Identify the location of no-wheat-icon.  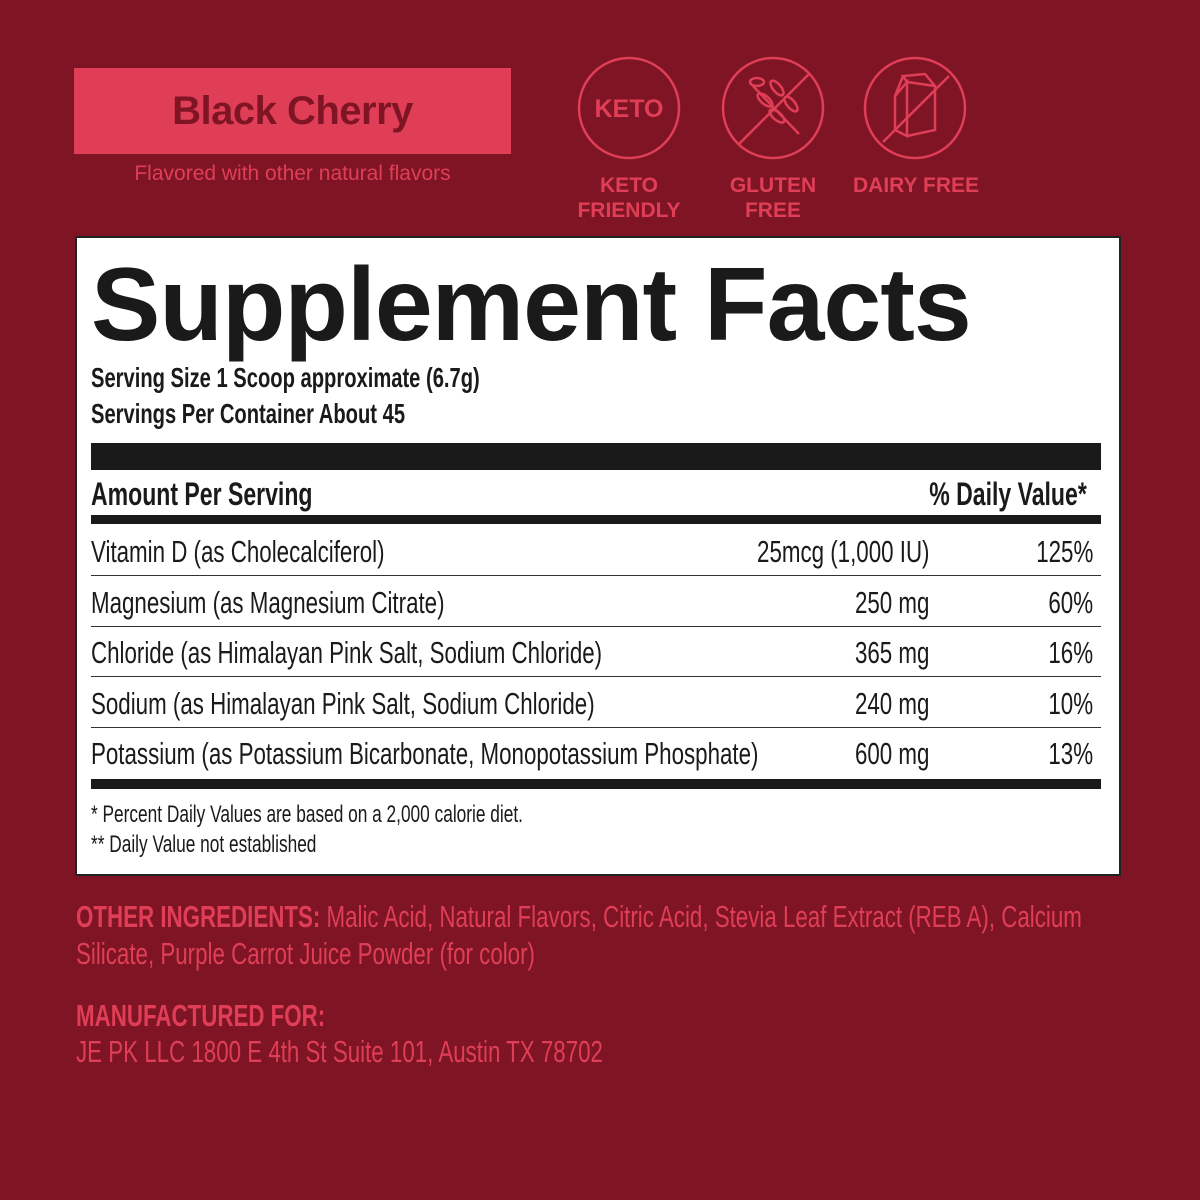
(773, 108).